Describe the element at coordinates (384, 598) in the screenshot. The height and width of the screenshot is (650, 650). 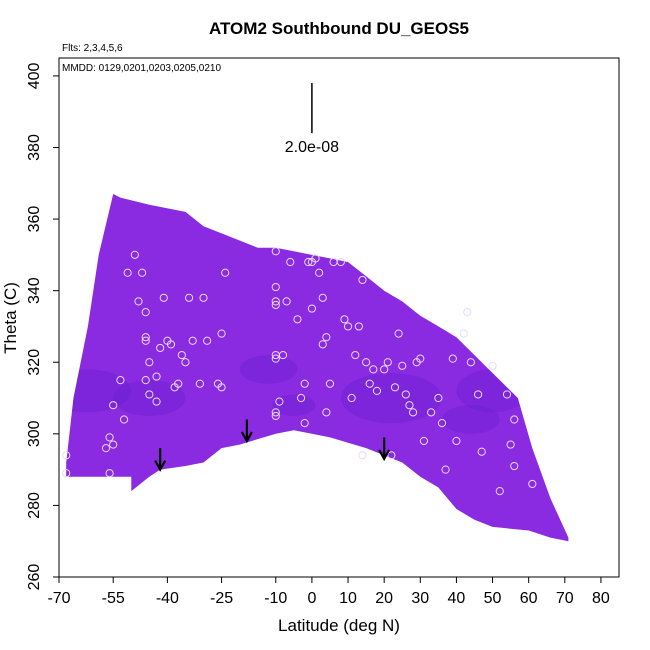
I see `x-tick-label: 20` at that location.